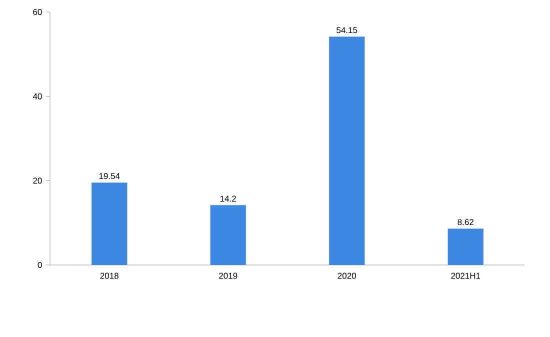  What do you see at coordinates (37, 11) in the screenshot?
I see `y-tick-label: 60` at bounding box center [37, 11].